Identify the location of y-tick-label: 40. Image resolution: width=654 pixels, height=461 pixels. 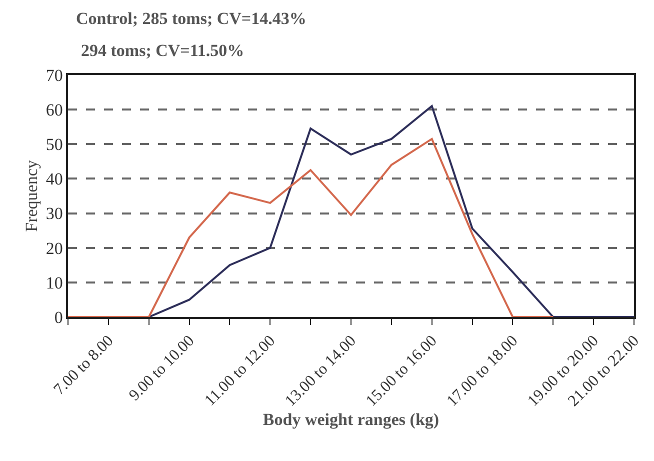
(54, 179).